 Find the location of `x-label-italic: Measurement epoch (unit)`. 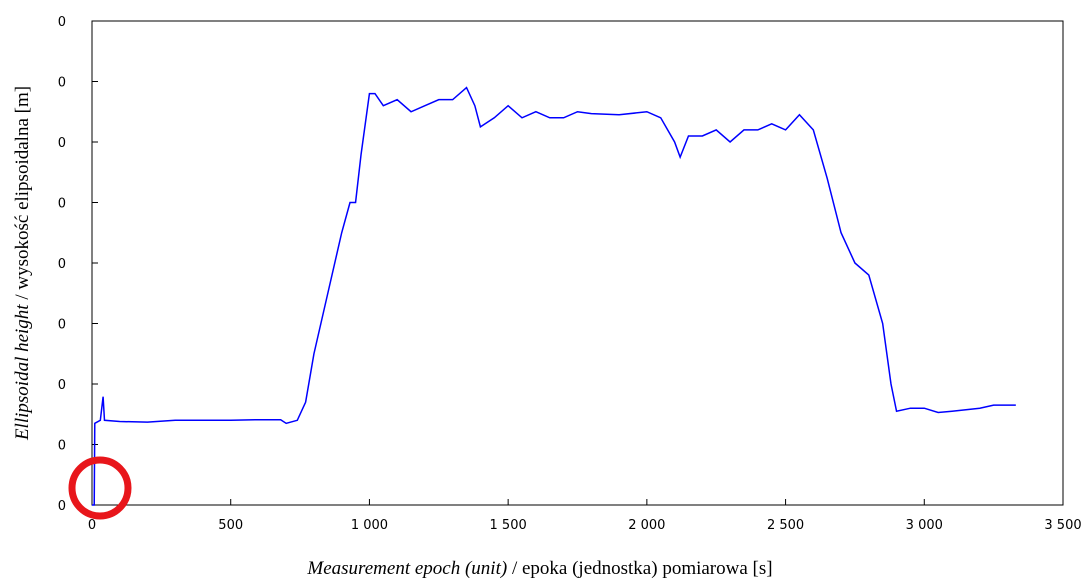

x-label-italic: Measurement epoch (unit) is located at coordinates (406, 568).